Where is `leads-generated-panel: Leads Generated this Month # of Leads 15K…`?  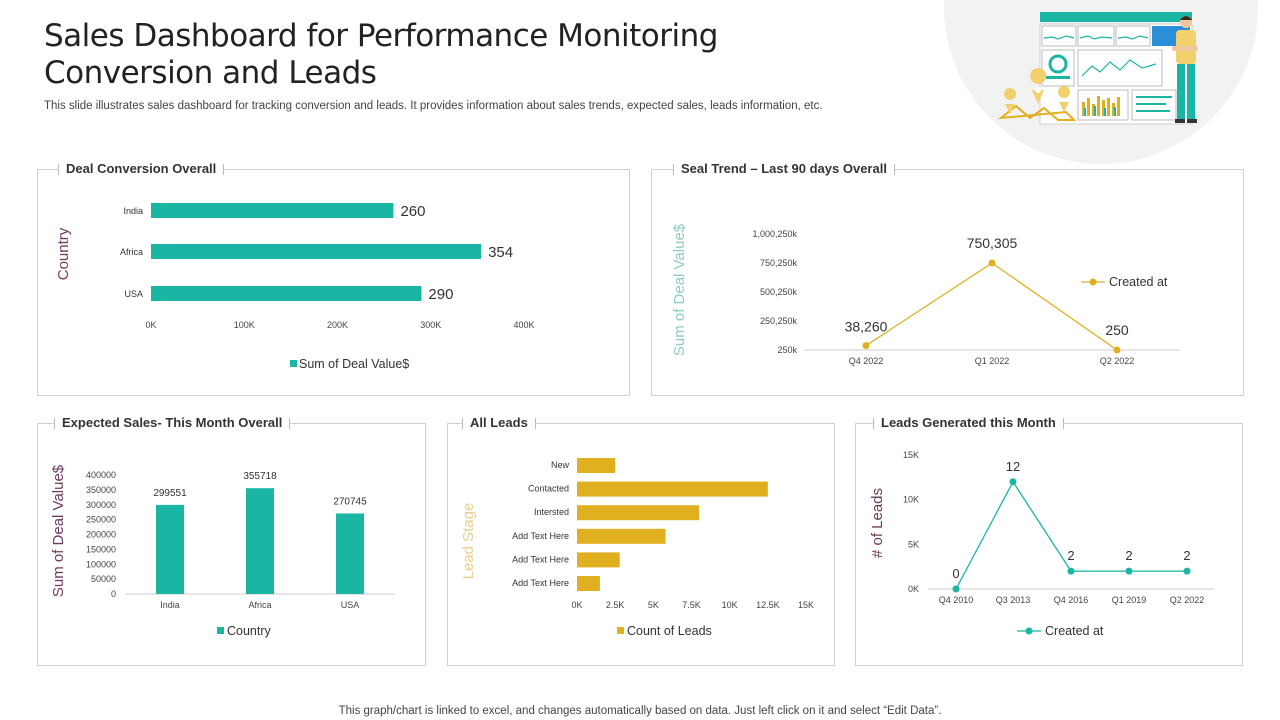 leads-generated-panel: Leads Generated this Month # of Leads 15K… is located at coordinates (1049, 540).